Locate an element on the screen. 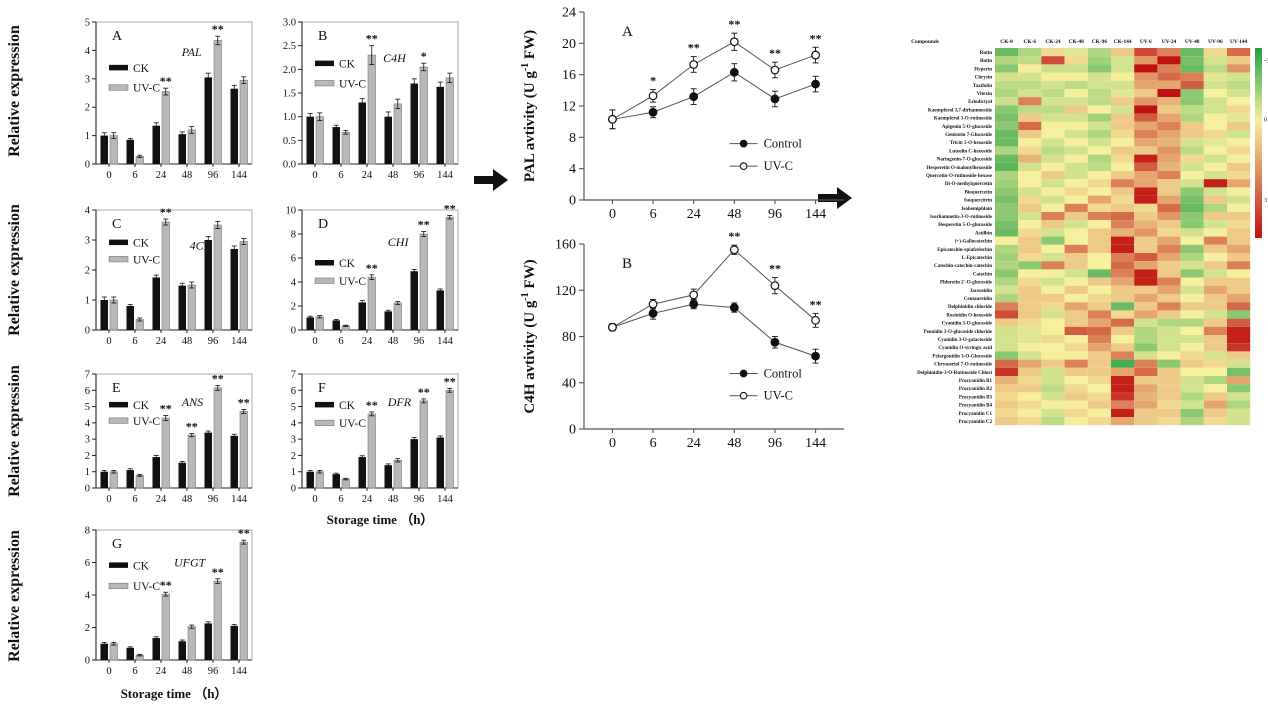 The height and width of the screenshot is (710, 1268). svg-text: Hesperetin O-malonylhexoside is located at coordinates (959, 168).